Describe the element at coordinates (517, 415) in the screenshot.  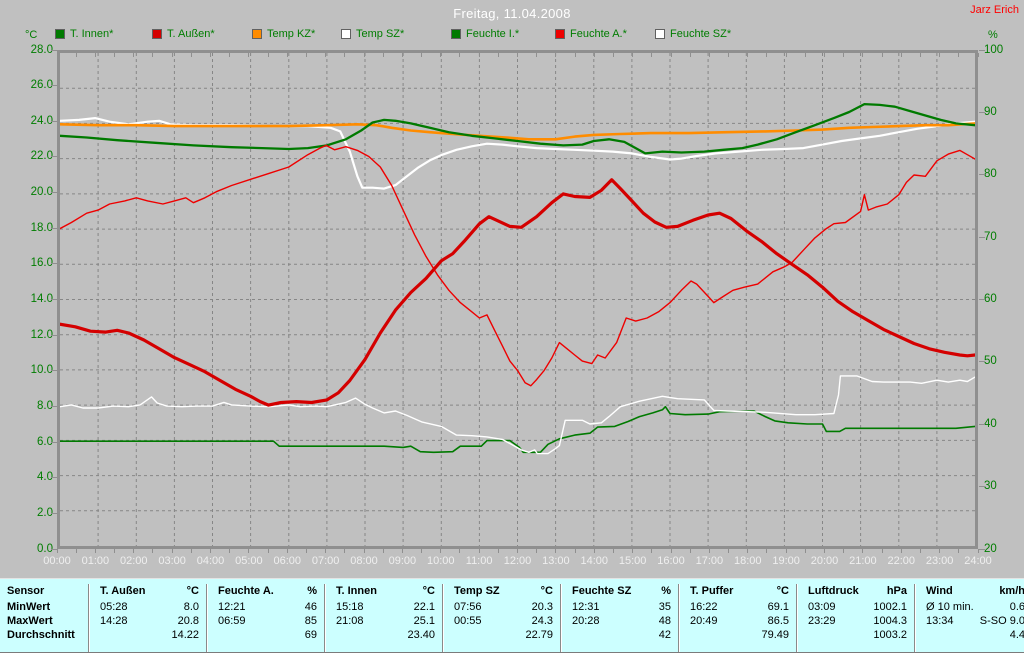
I see `series-feuchte_sz` at that location.